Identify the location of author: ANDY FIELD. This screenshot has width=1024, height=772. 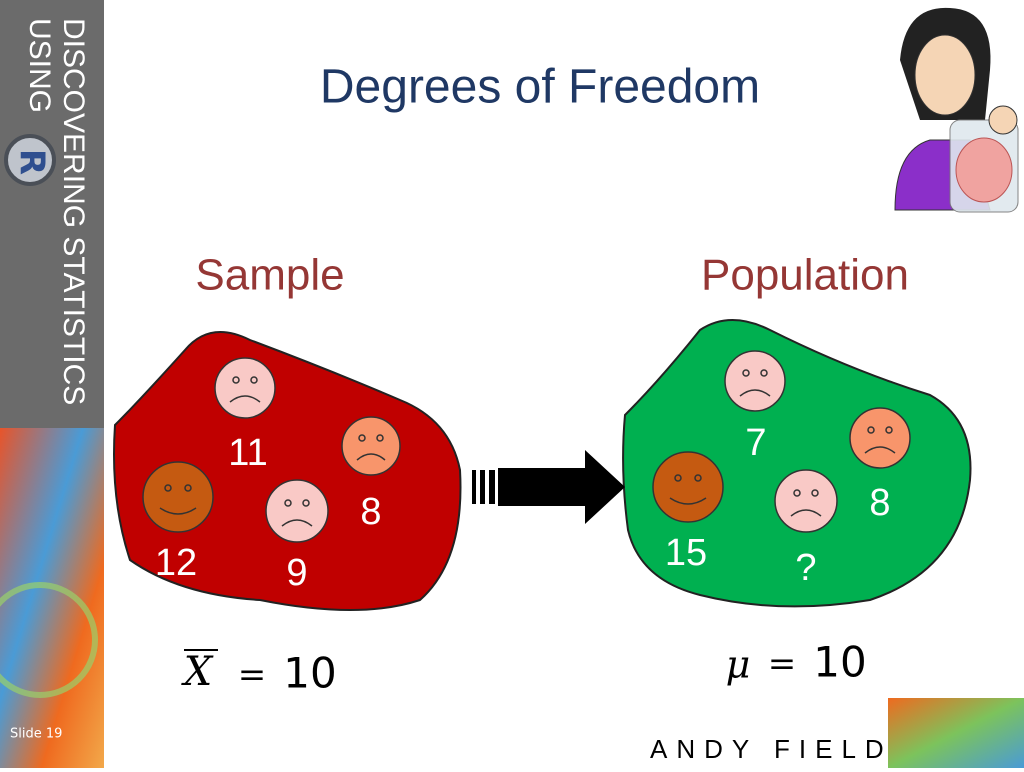
(771, 749).